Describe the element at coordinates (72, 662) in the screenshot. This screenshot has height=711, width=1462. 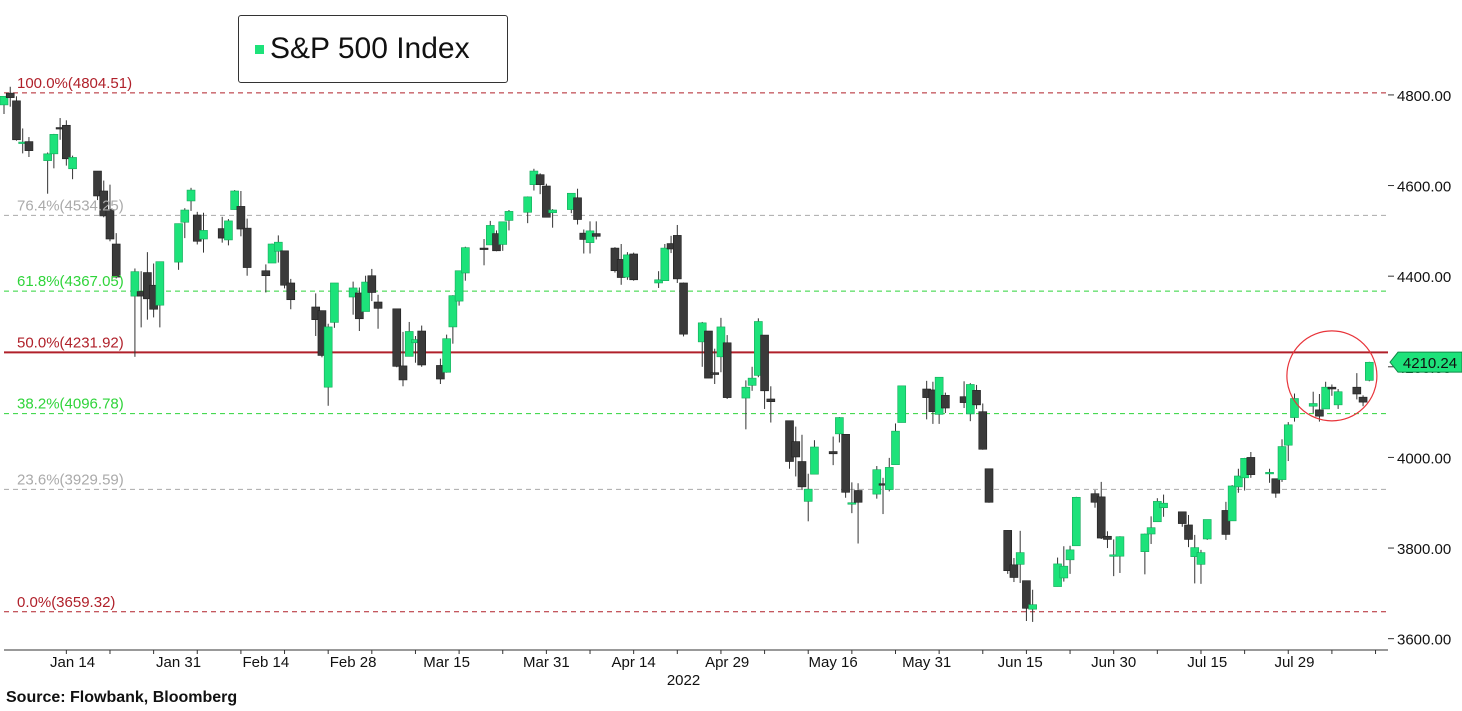
I see `x-tick-label: Jan 14` at that location.